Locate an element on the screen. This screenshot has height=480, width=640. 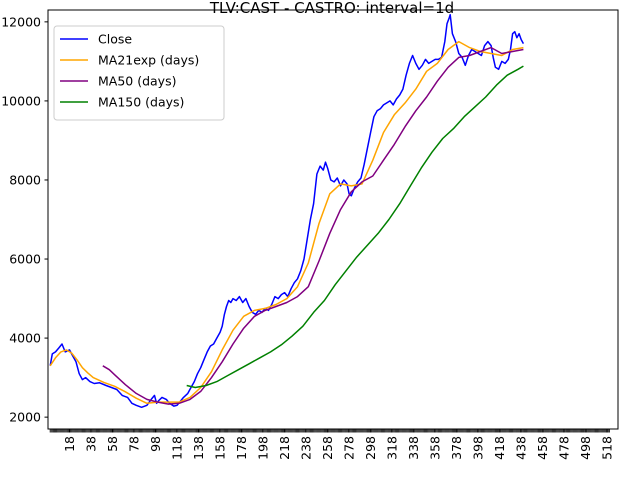
x-tick-label: 418 is located at coordinates (499, 448).